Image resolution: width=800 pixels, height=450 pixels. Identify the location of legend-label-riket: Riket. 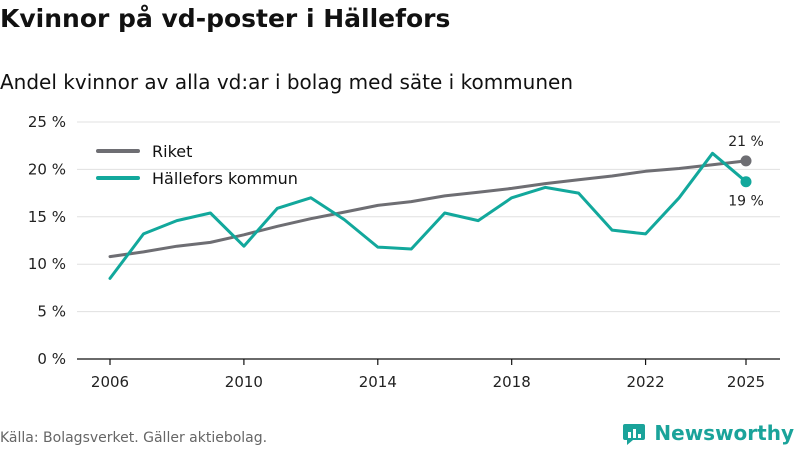
(172, 151).